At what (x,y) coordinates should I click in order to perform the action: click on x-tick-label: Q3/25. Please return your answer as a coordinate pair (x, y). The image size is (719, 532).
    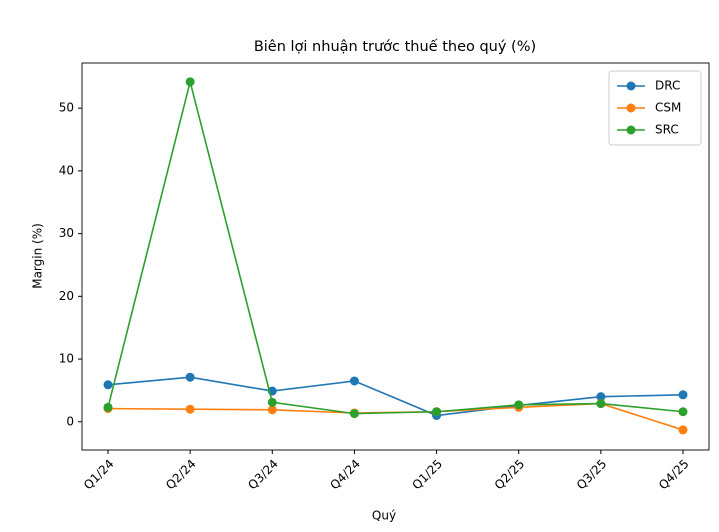
    Looking at the image, I should click on (592, 475).